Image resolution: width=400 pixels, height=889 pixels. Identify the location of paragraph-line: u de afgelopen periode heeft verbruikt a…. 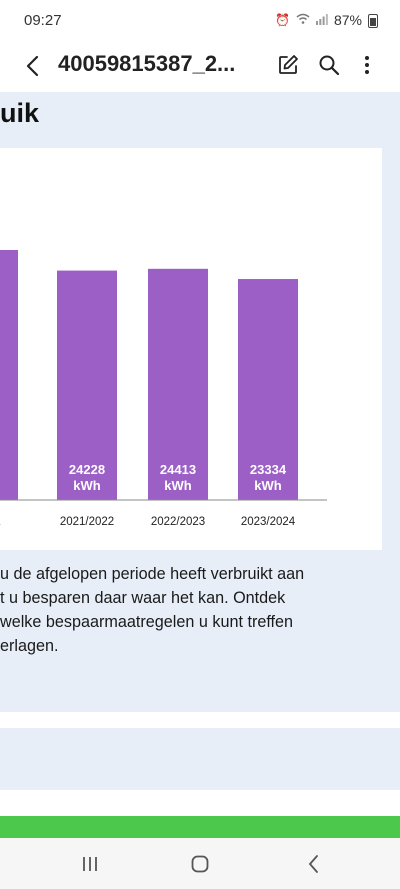
(152, 574).